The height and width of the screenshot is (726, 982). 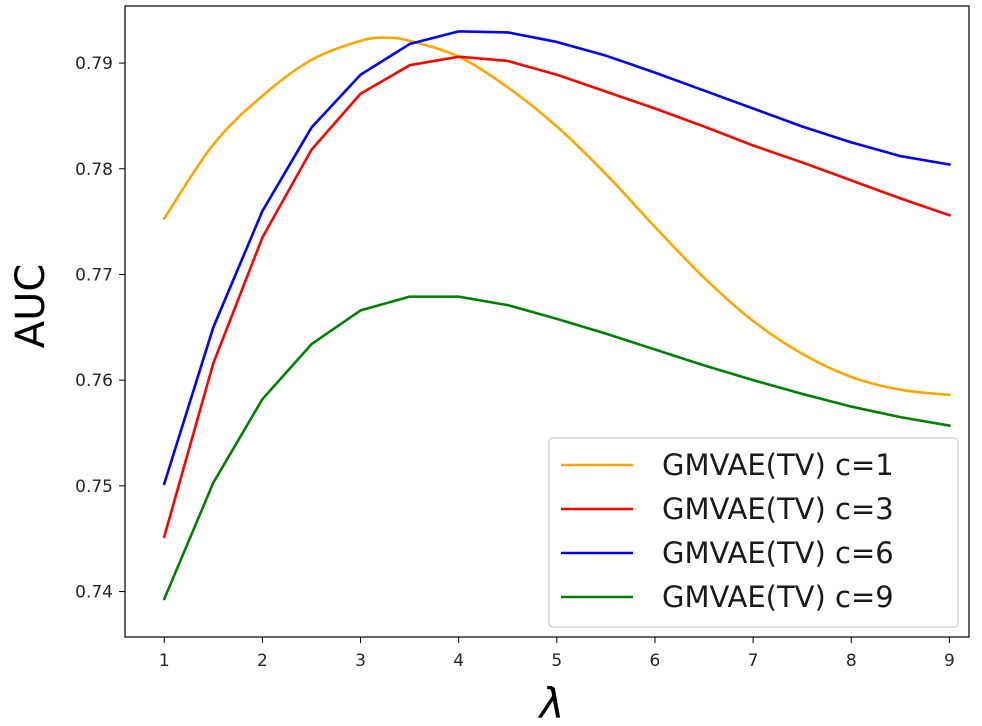 I want to click on x-tick-label: 9, so click(x=949, y=661).